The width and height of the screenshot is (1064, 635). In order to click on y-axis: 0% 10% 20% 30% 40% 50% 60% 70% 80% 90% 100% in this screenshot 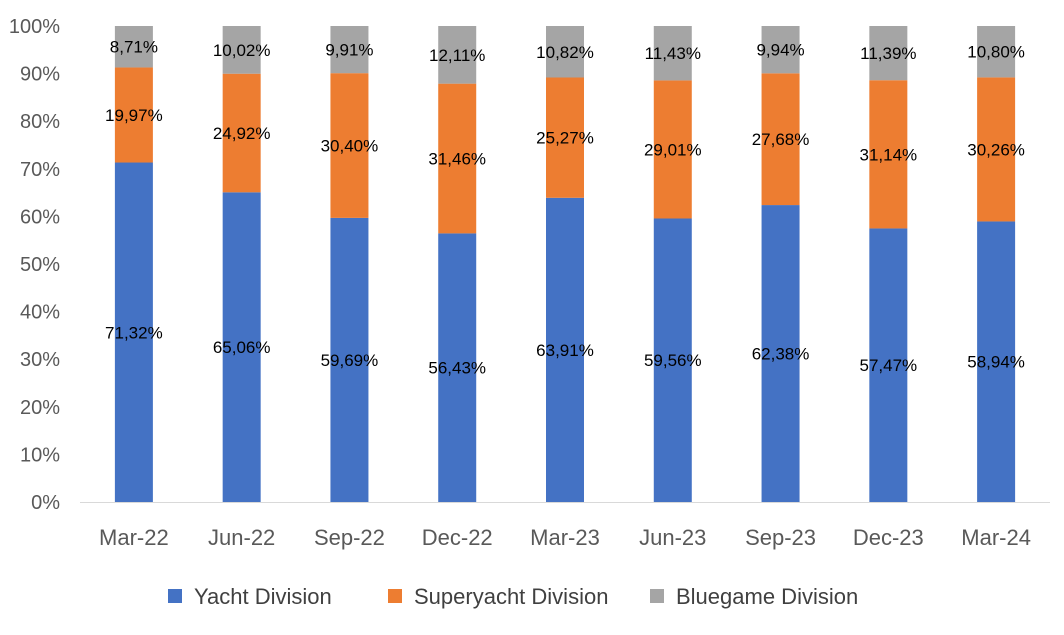, I will do `click(34, 265)`.